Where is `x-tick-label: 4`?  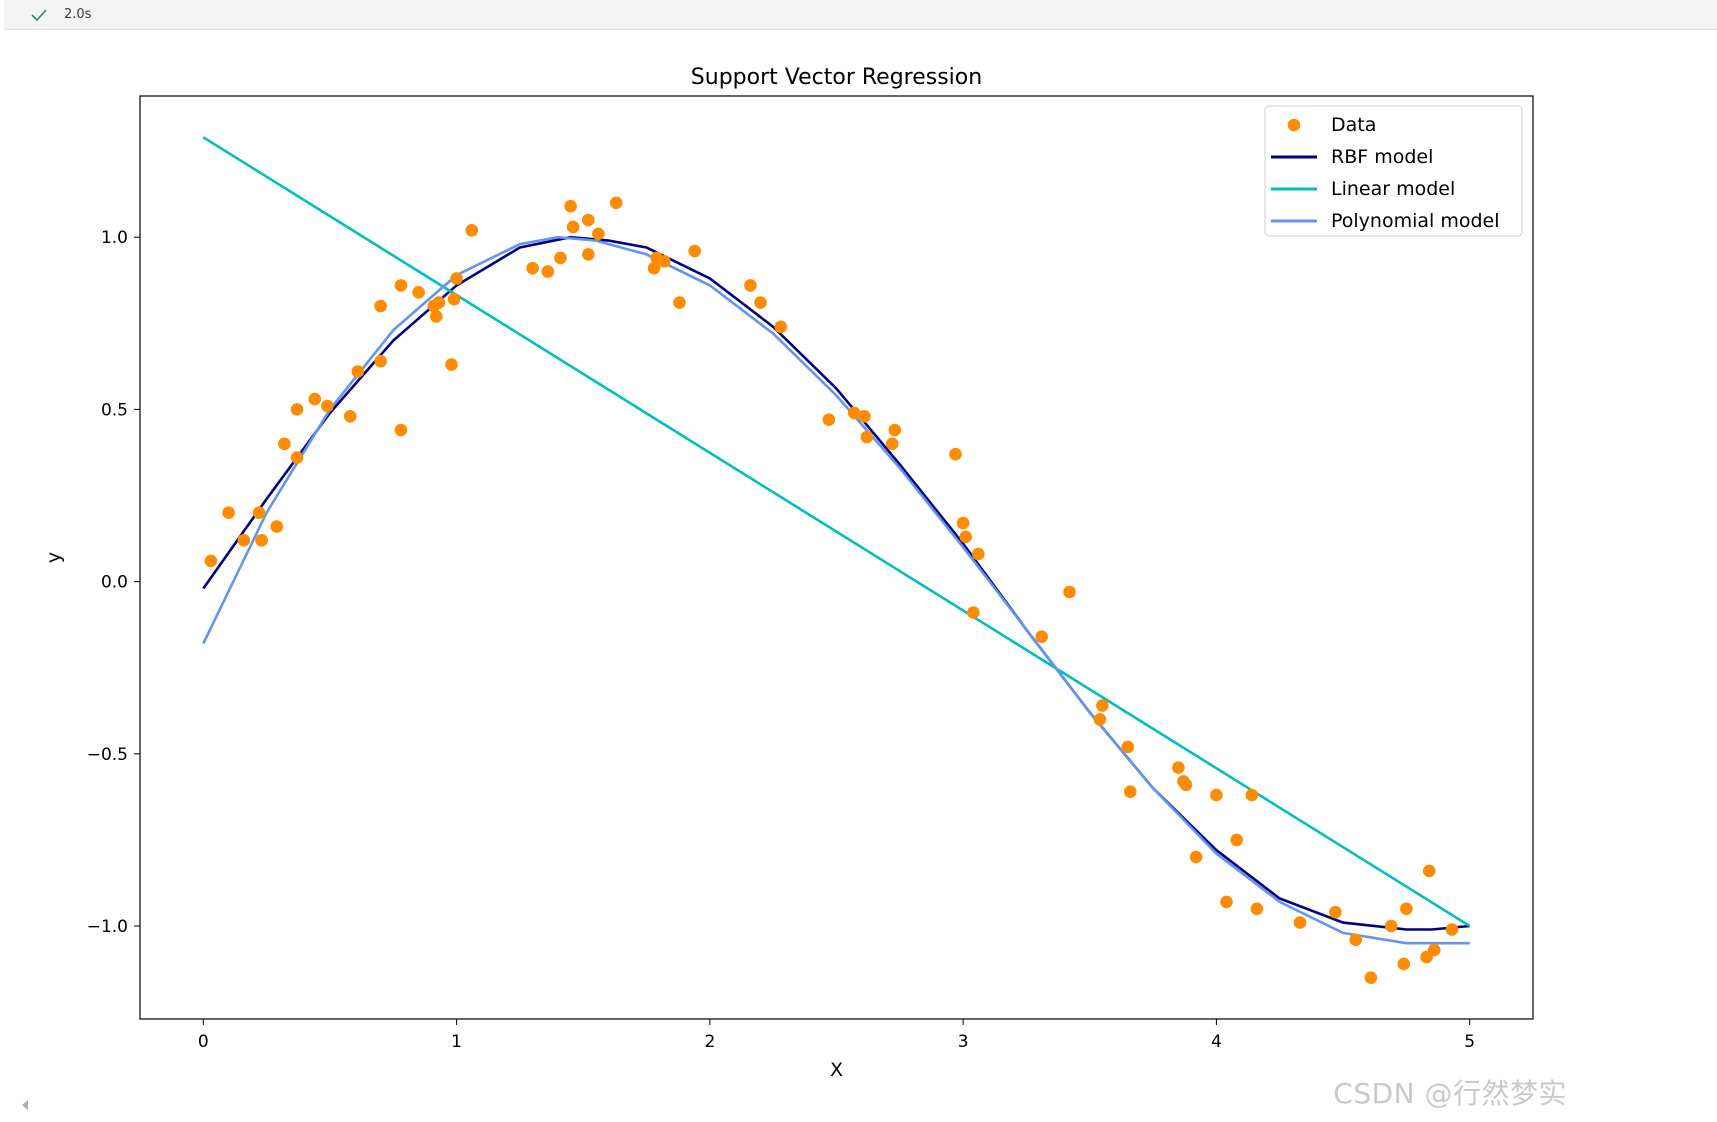 x-tick-label: 4 is located at coordinates (1216, 1042).